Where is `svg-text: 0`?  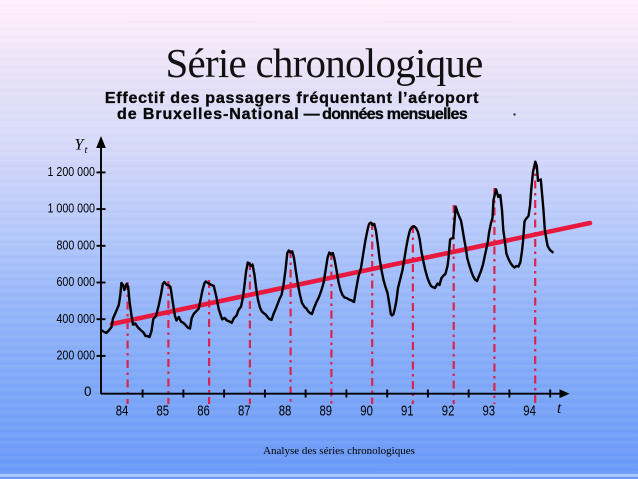
svg-text: 0 is located at coordinates (88, 391).